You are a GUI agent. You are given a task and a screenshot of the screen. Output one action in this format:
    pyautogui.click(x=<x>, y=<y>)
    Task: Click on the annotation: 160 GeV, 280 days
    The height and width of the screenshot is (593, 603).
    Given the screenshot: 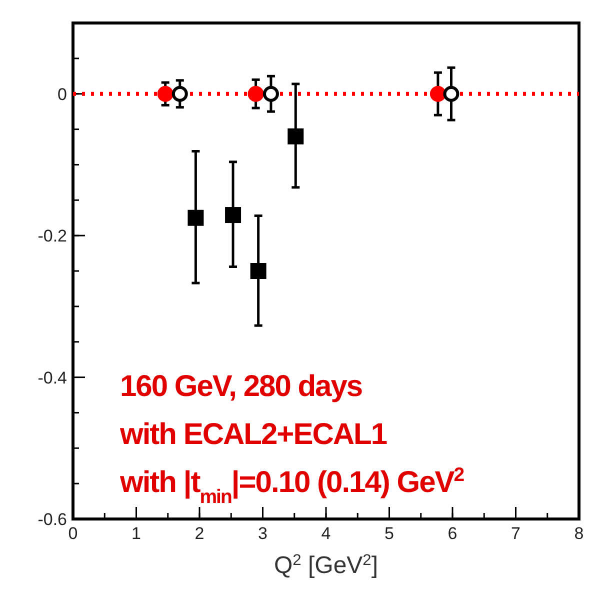 What is the action you would take?
    pyautogui.click(x=241, y=386)
    